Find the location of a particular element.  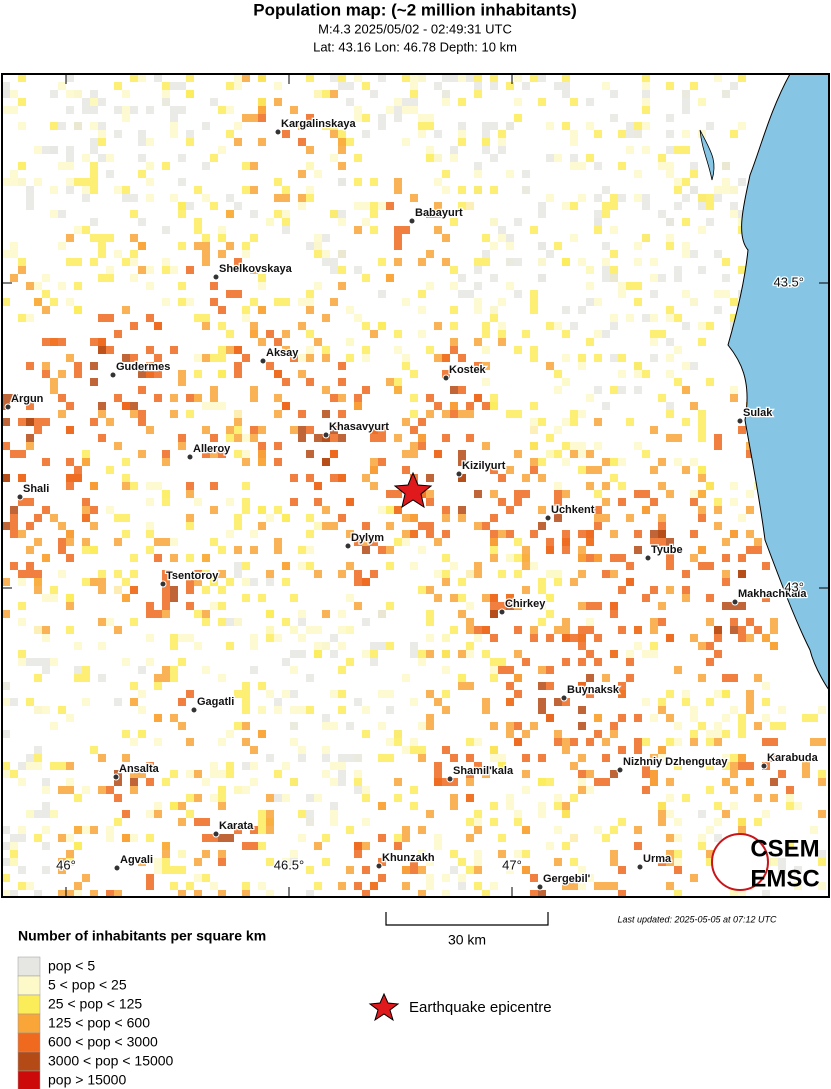

legend-label: 600 < pop < 3000 is located at coordinates (103, 1042).